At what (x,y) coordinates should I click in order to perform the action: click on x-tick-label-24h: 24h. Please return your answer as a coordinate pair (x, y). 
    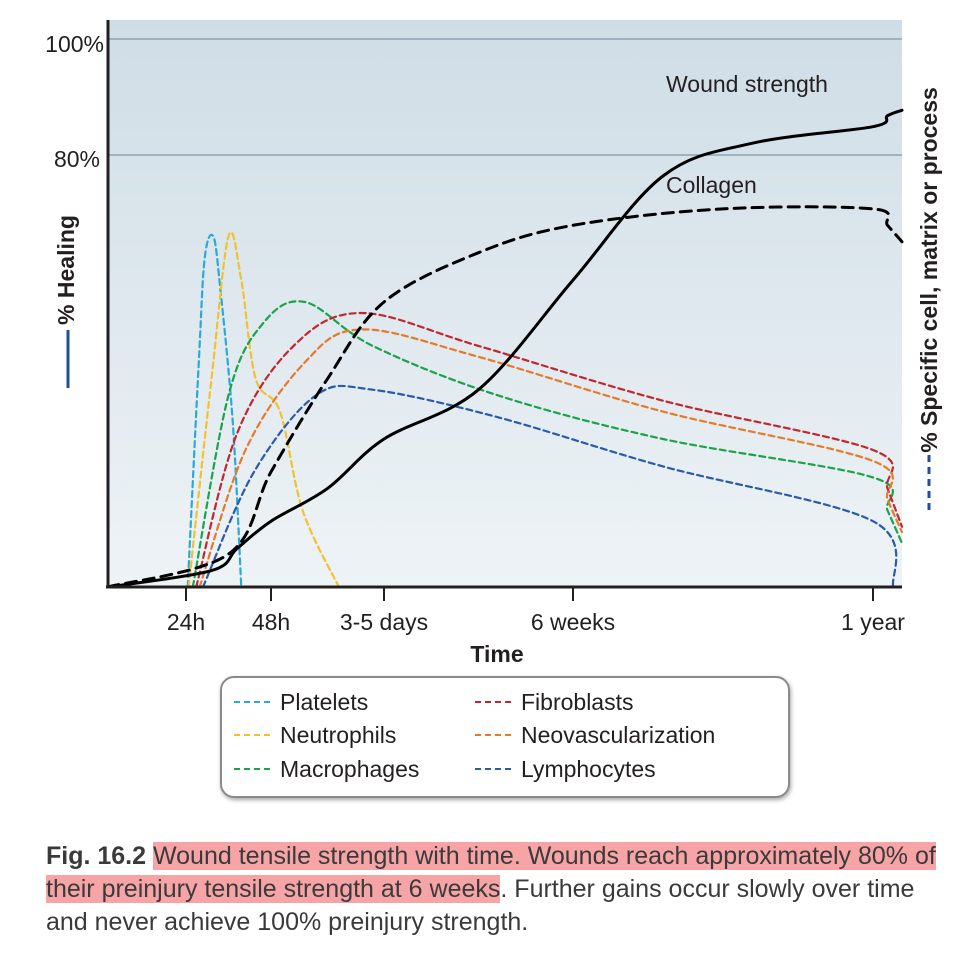
    Looking at the image, I should click on (186, 622).